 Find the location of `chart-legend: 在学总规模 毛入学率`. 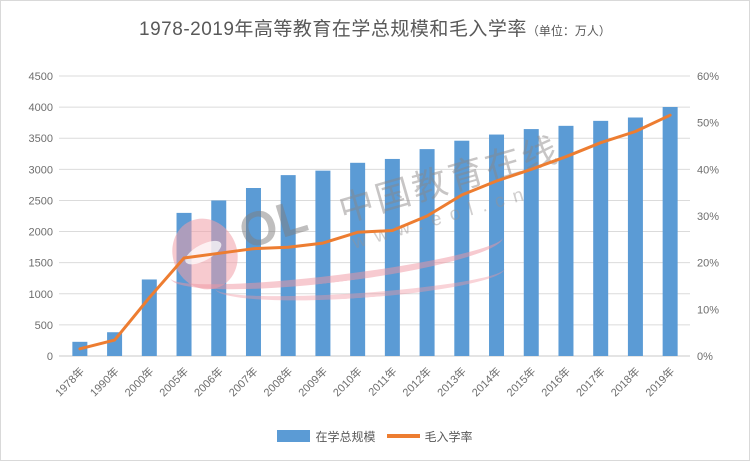

chart-legend: 在学总规模 毛入学率 is located at coordinates (375, 436).